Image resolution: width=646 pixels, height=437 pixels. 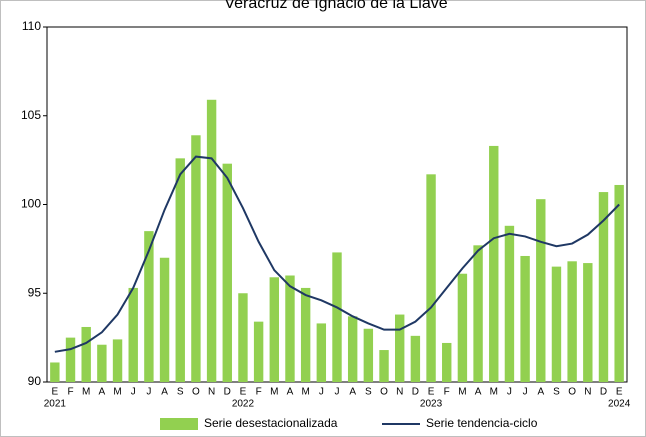 What do you see at coordinates (619, 404) in the screenshot?
I see `x-year-label: 2024` at bounding box center [619, 404].